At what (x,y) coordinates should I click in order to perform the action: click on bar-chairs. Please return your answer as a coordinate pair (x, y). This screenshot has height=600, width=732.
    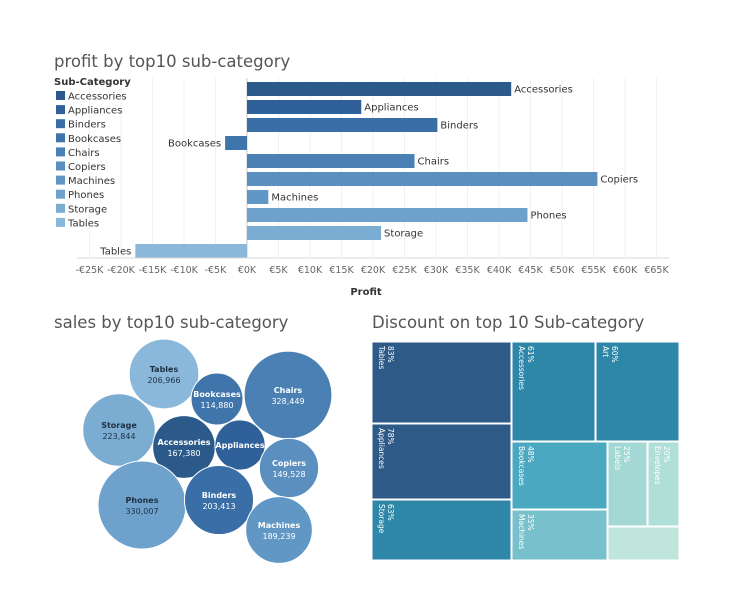
    Looking at the image, I should click on (331, 161).